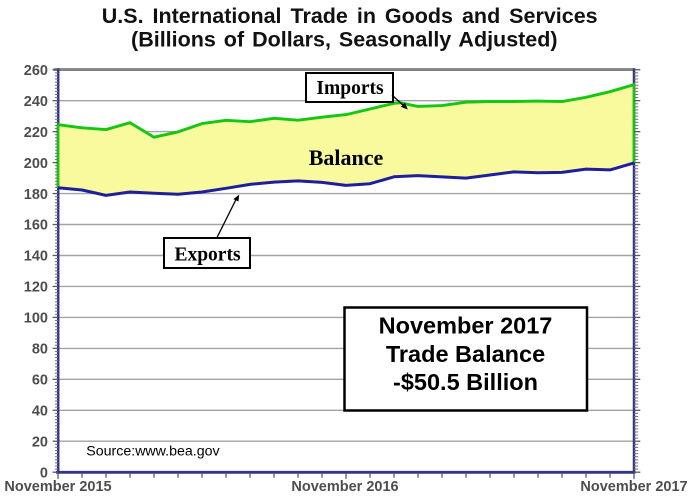  I want to click on svg-text: 200, so click(36, 164).